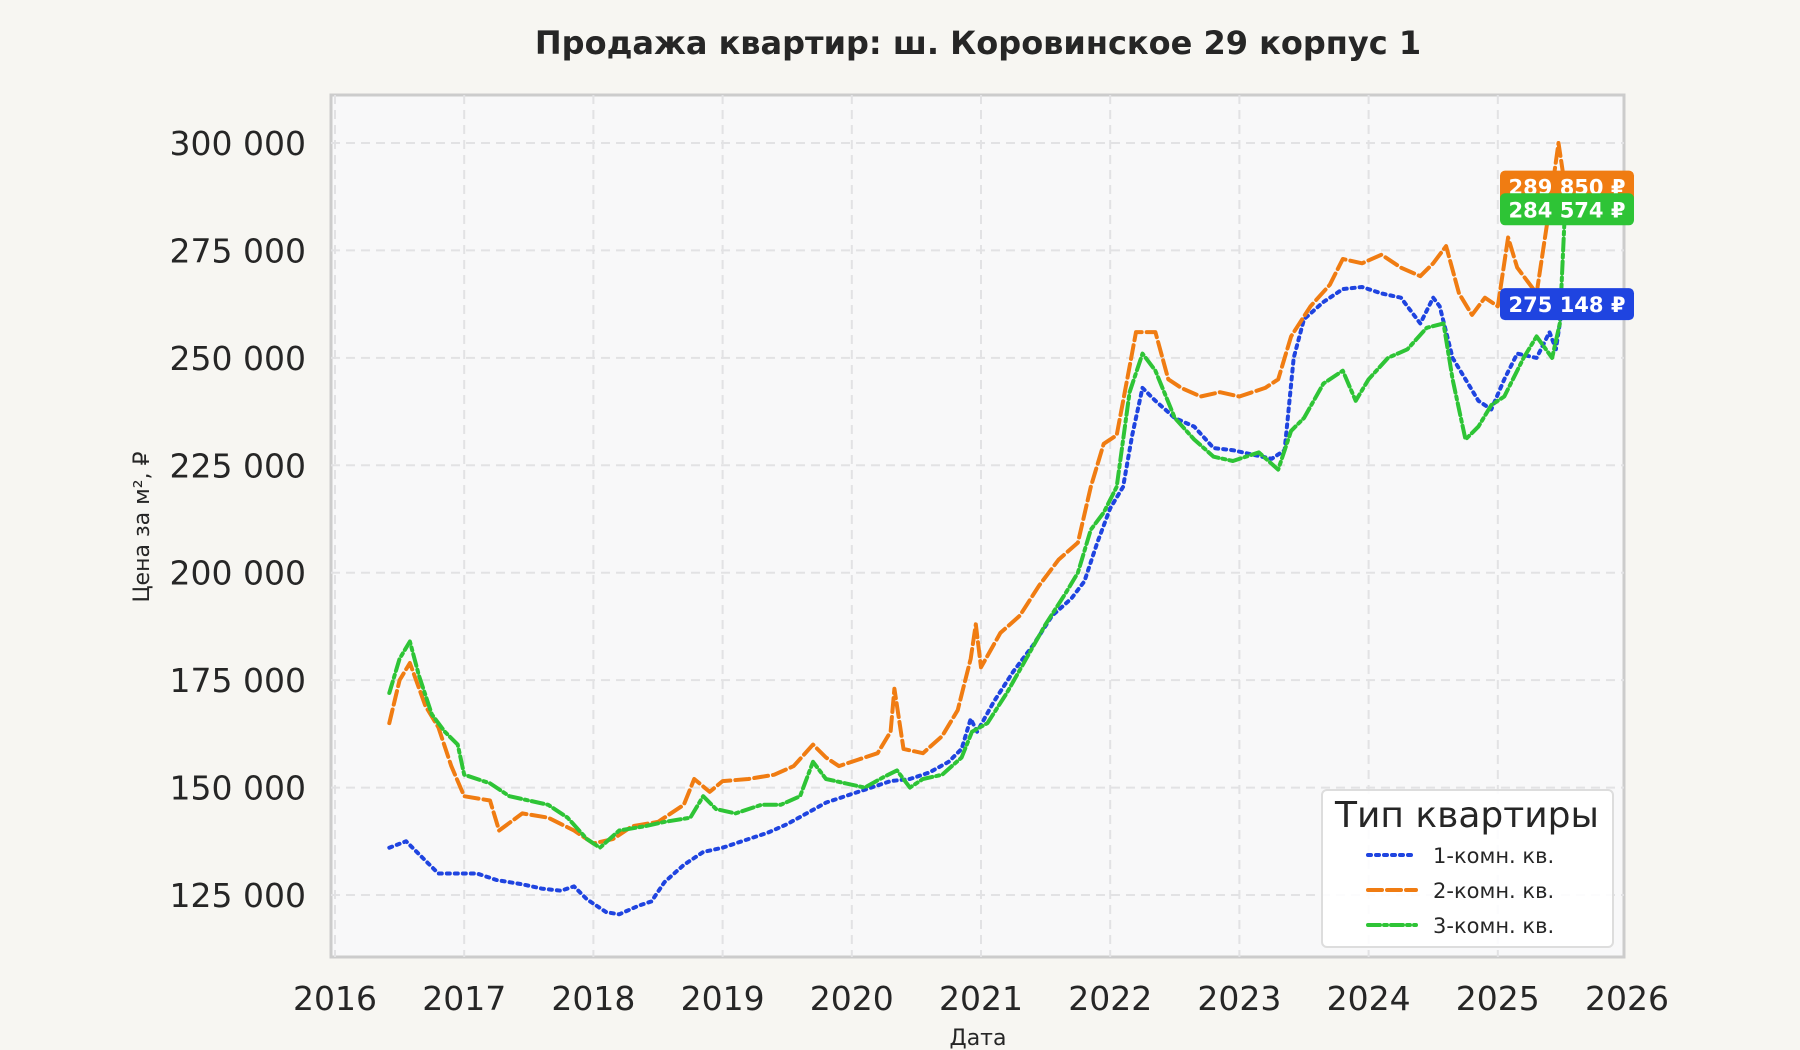  I want to click on legend-entry: 1-комн. кв., so click(1493, 856).